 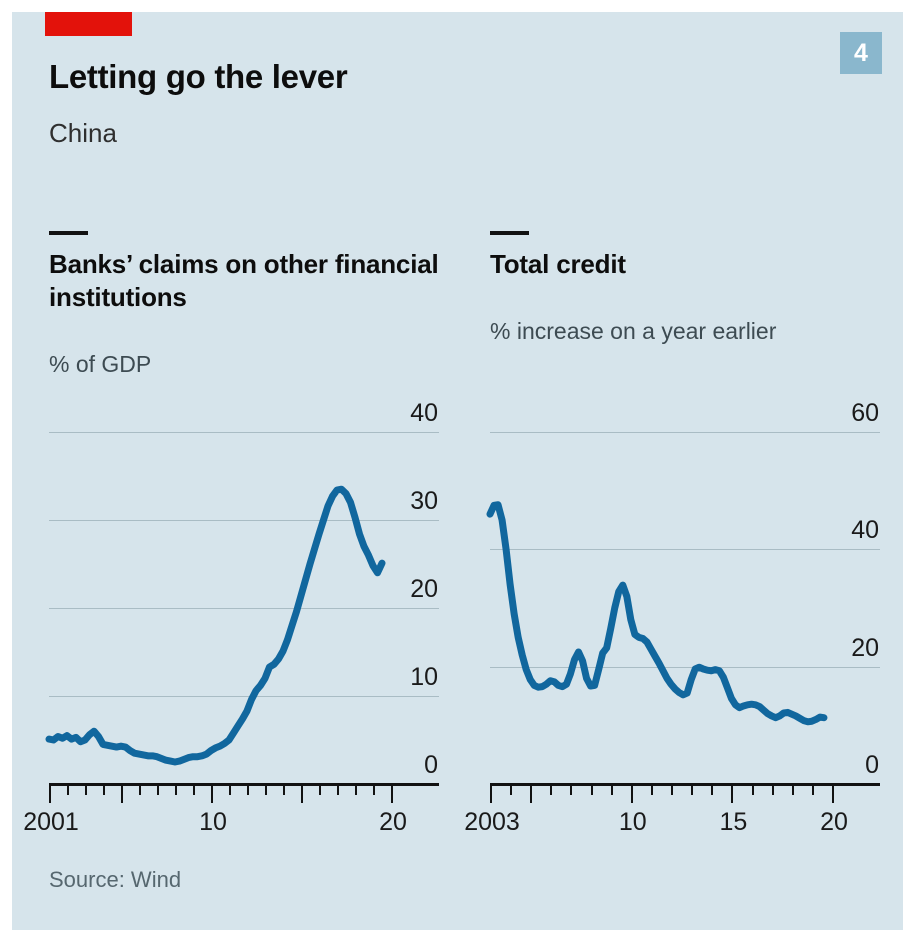 I want to click on panel-unit-label: % increase on a year earlier, so click(x=633, y=331).